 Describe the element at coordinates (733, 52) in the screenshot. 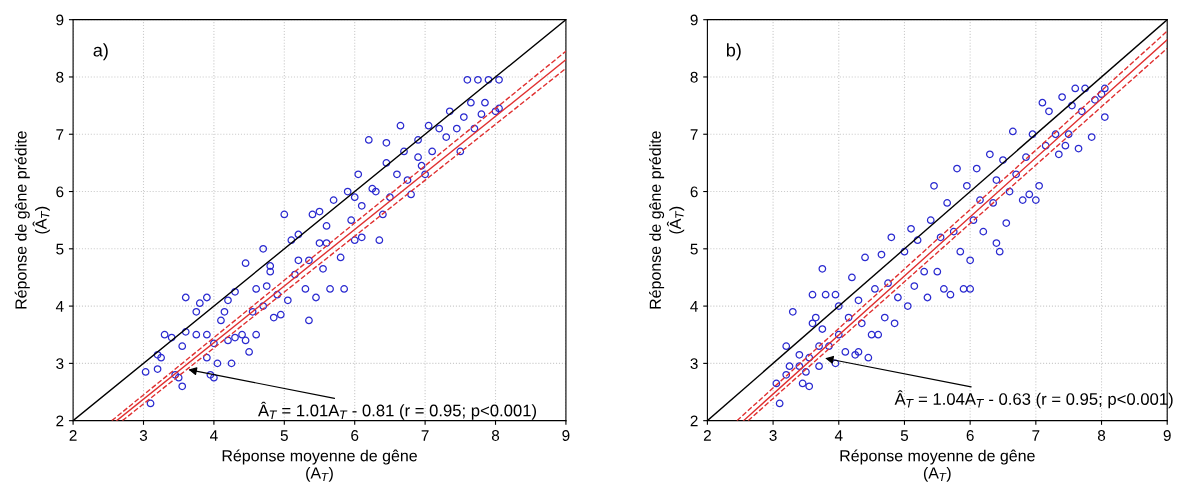

I see `annotation: b)` at that location.